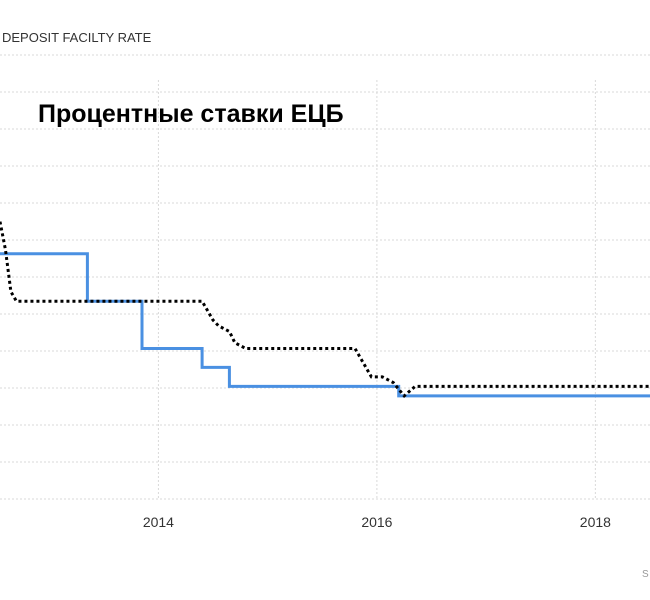 The width and height of the screenshot is (650, 600). I want to click on chart-title: Процентные ставки ЕЦБ, so click(191, 114).